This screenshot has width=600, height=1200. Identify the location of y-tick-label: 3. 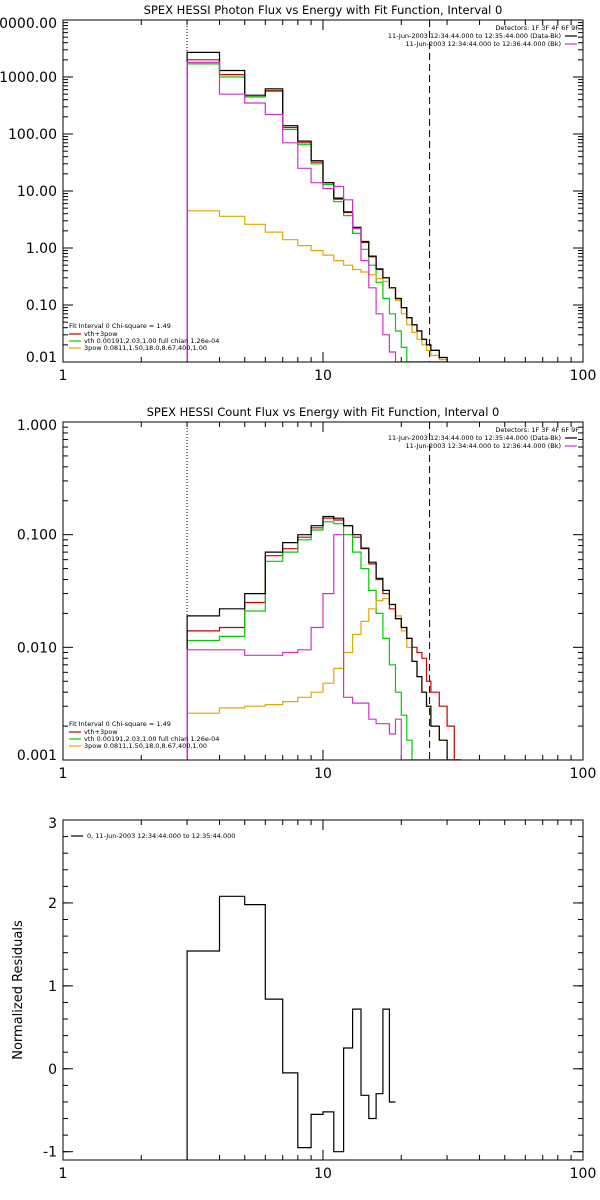
(52, 824).